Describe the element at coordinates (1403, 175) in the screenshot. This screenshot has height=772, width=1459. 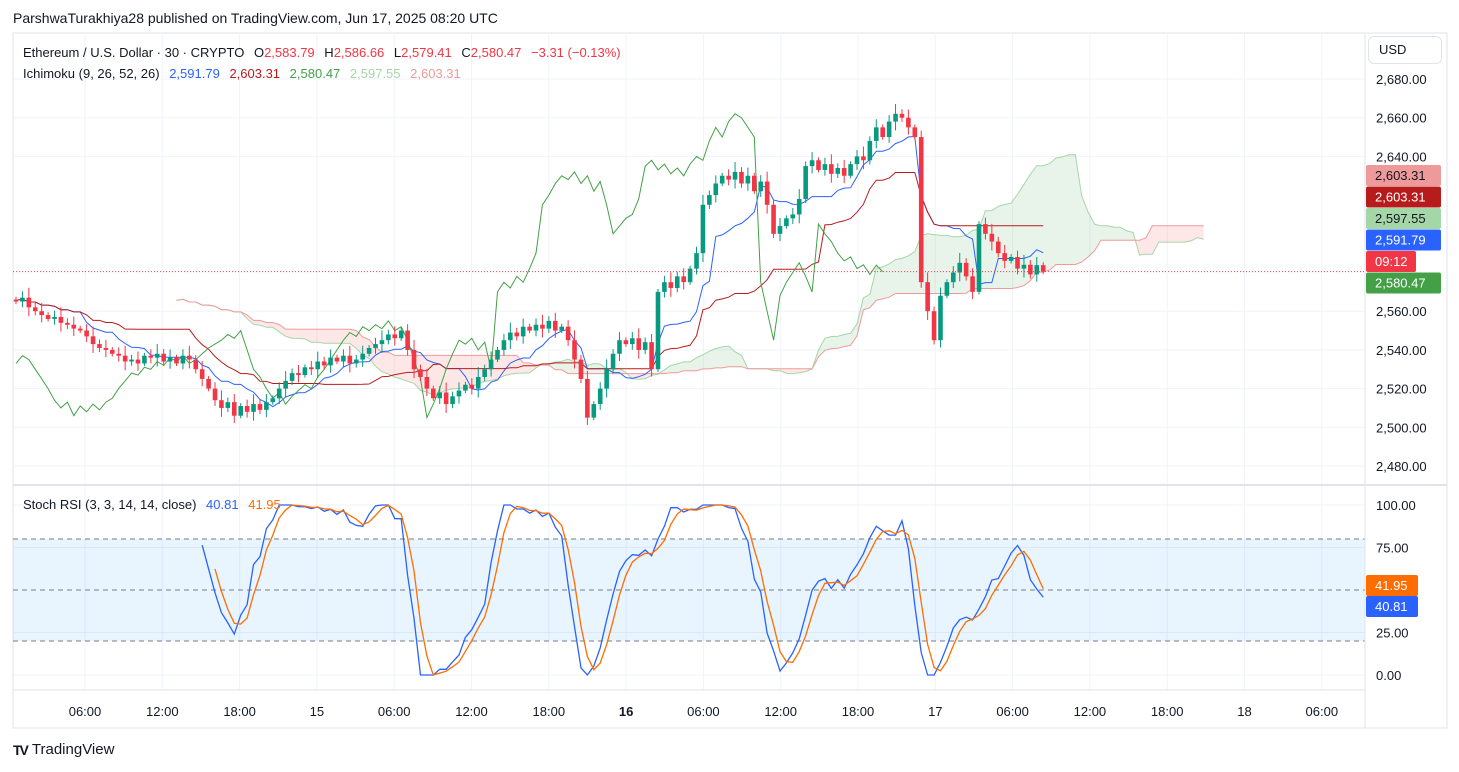
I see `badge-bg` at that location.